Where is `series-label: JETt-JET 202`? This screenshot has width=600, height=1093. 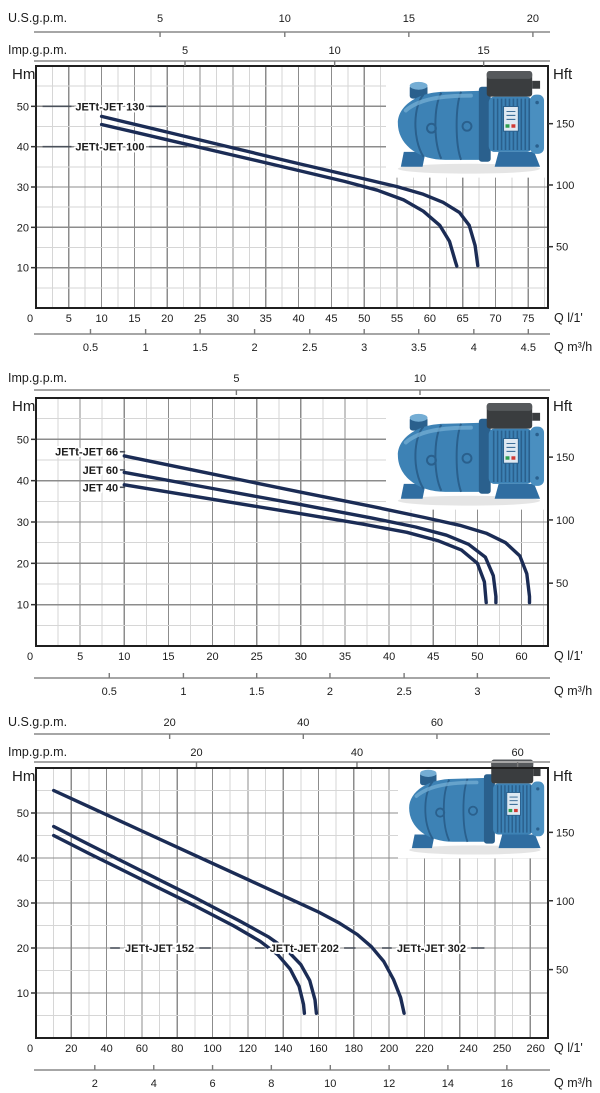 series-label: JETt-JET 202 is located at coordinates (304, 949).